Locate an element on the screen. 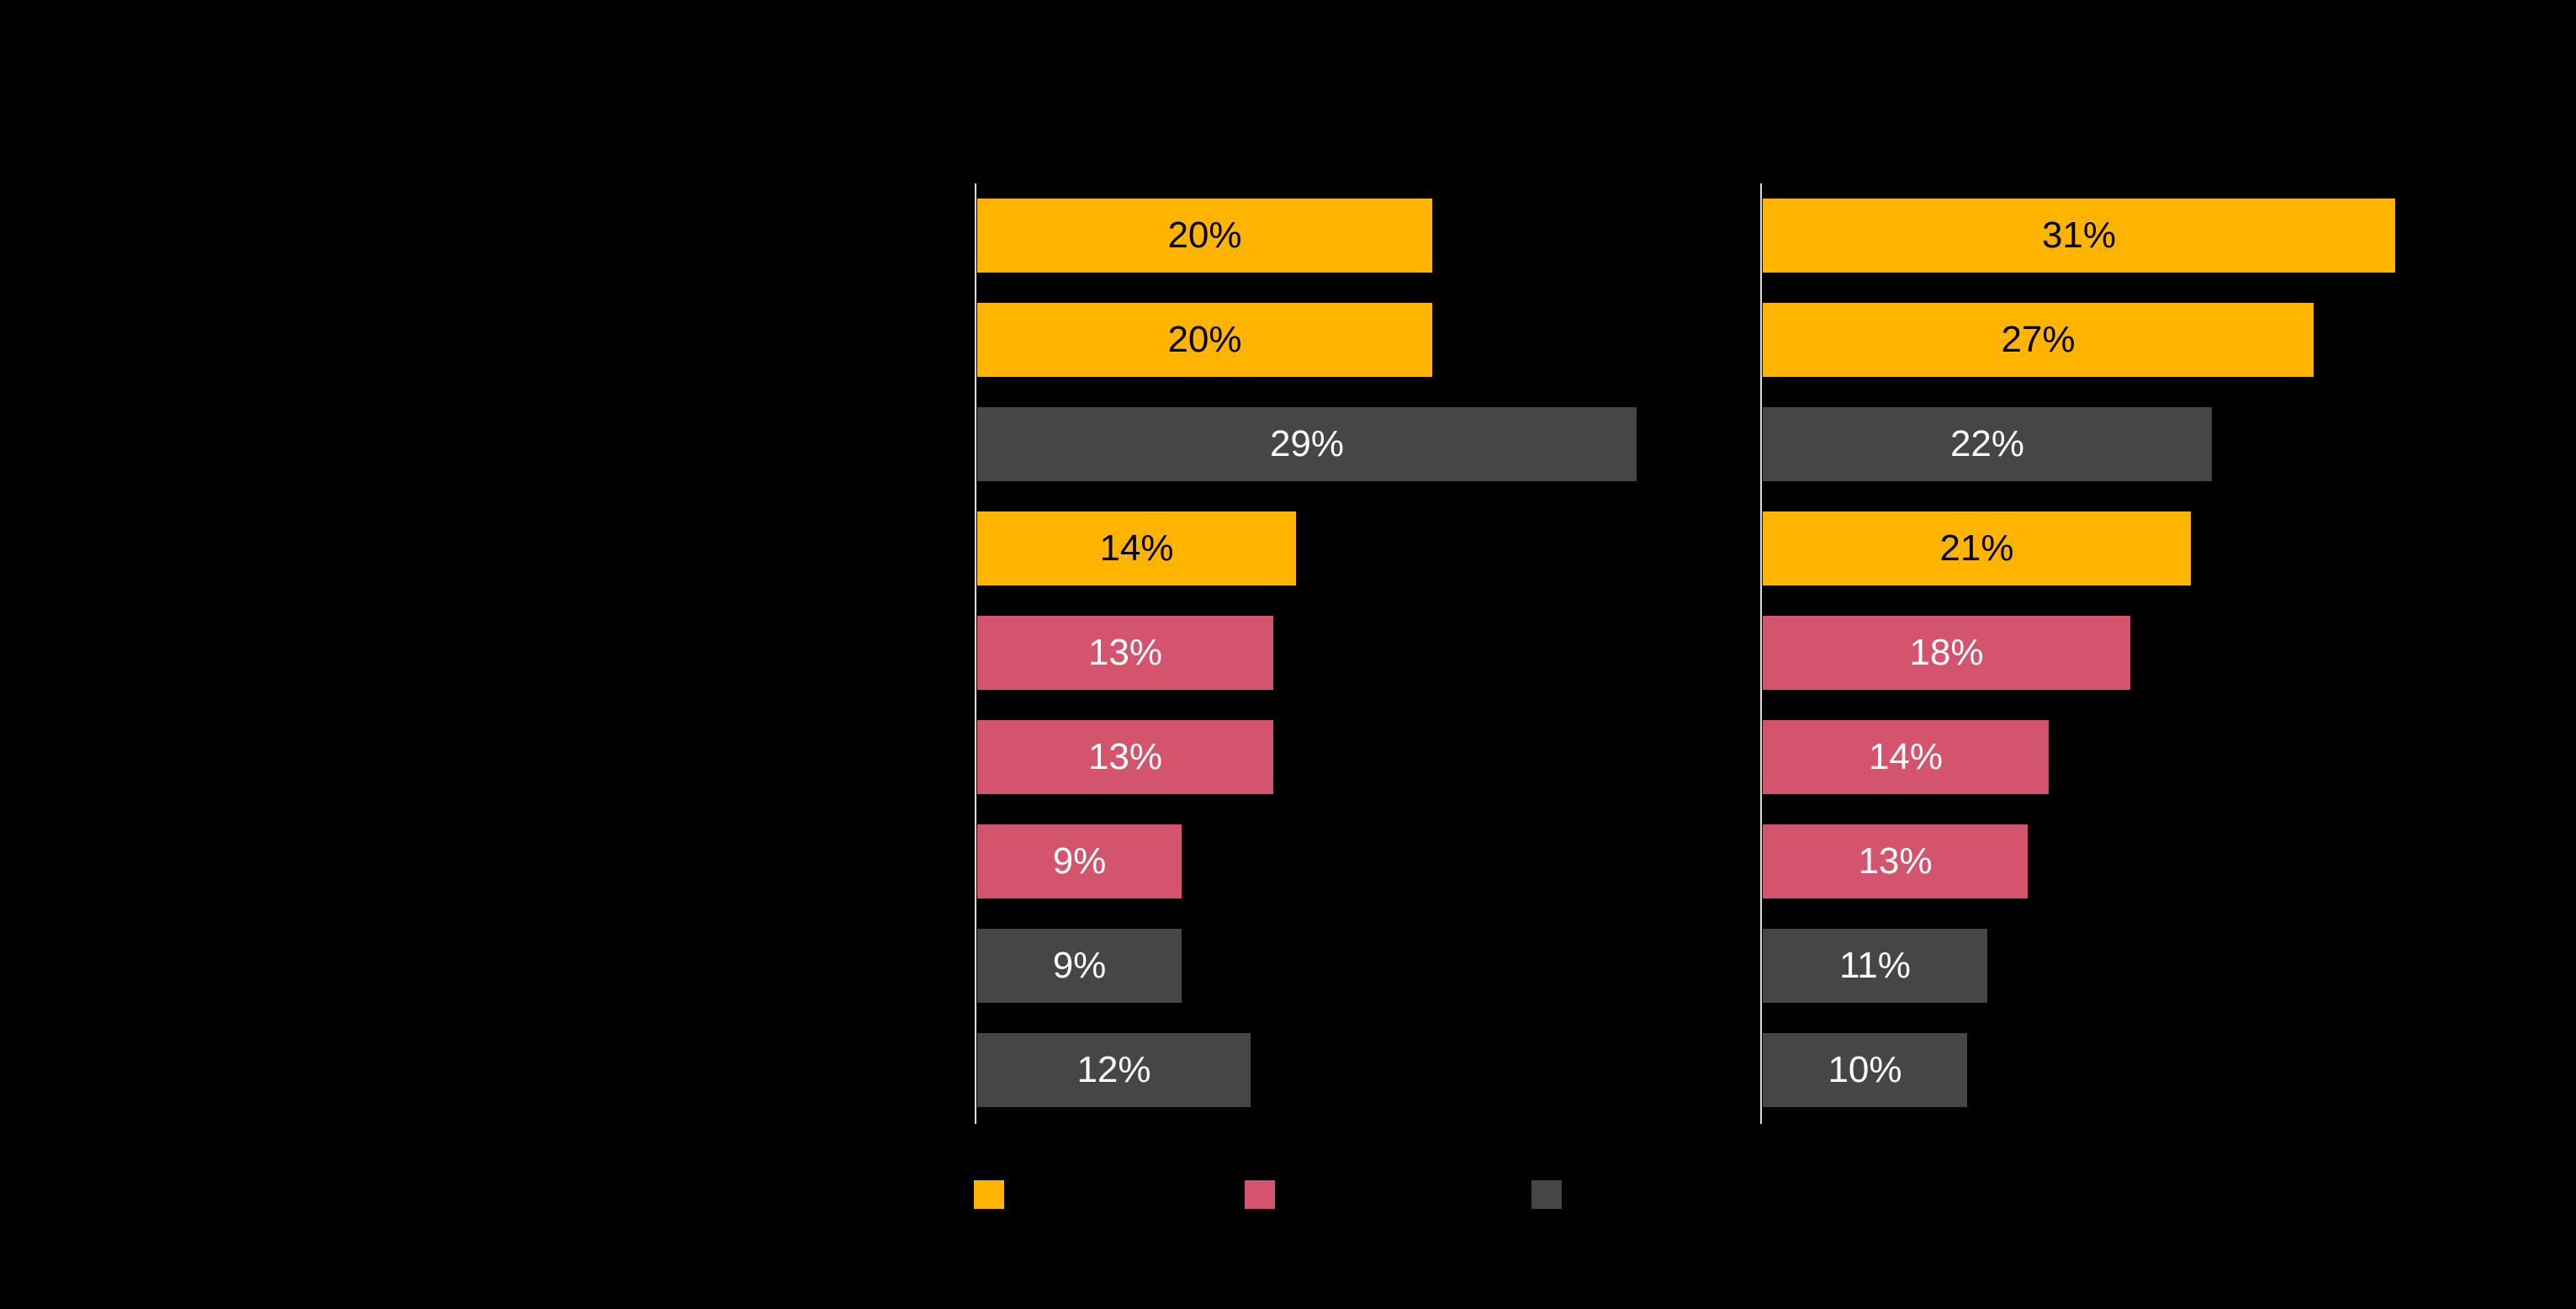 This screenshot has height=1309, width=2576. bar-value-label: 21% is located at coordinates (1976, 548).